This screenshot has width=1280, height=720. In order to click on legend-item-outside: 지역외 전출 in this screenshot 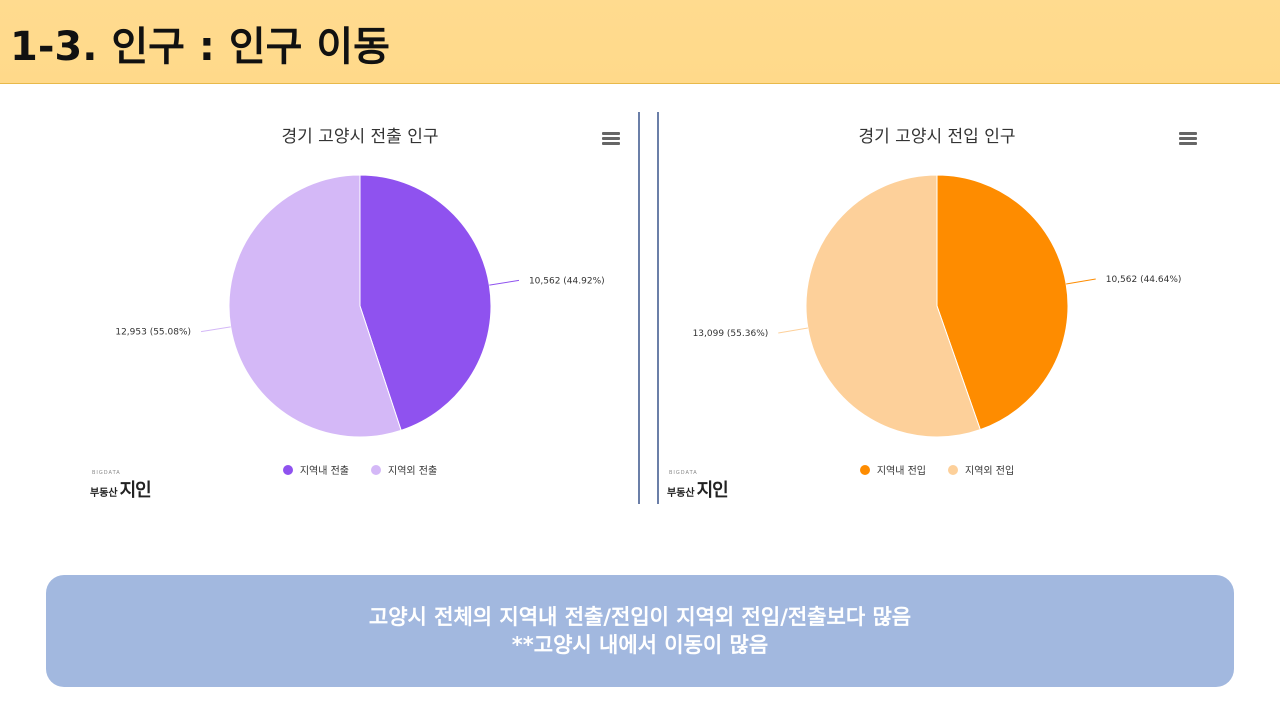, I will do `click(404, 469)`.